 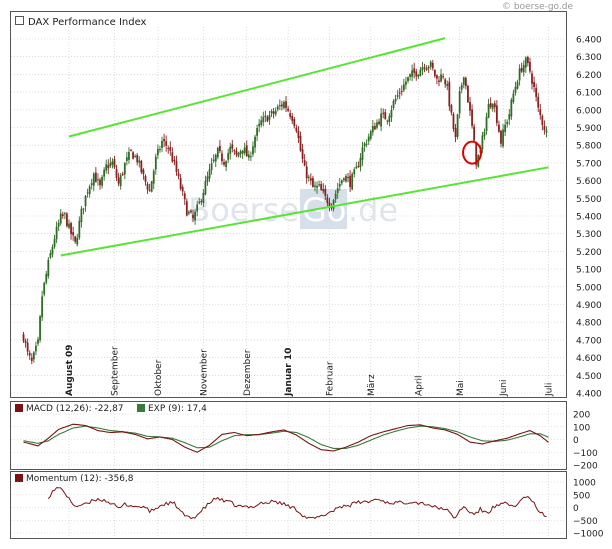 I want to click on copyright-text: © boerse-go.de, so click(x=537, y=7).